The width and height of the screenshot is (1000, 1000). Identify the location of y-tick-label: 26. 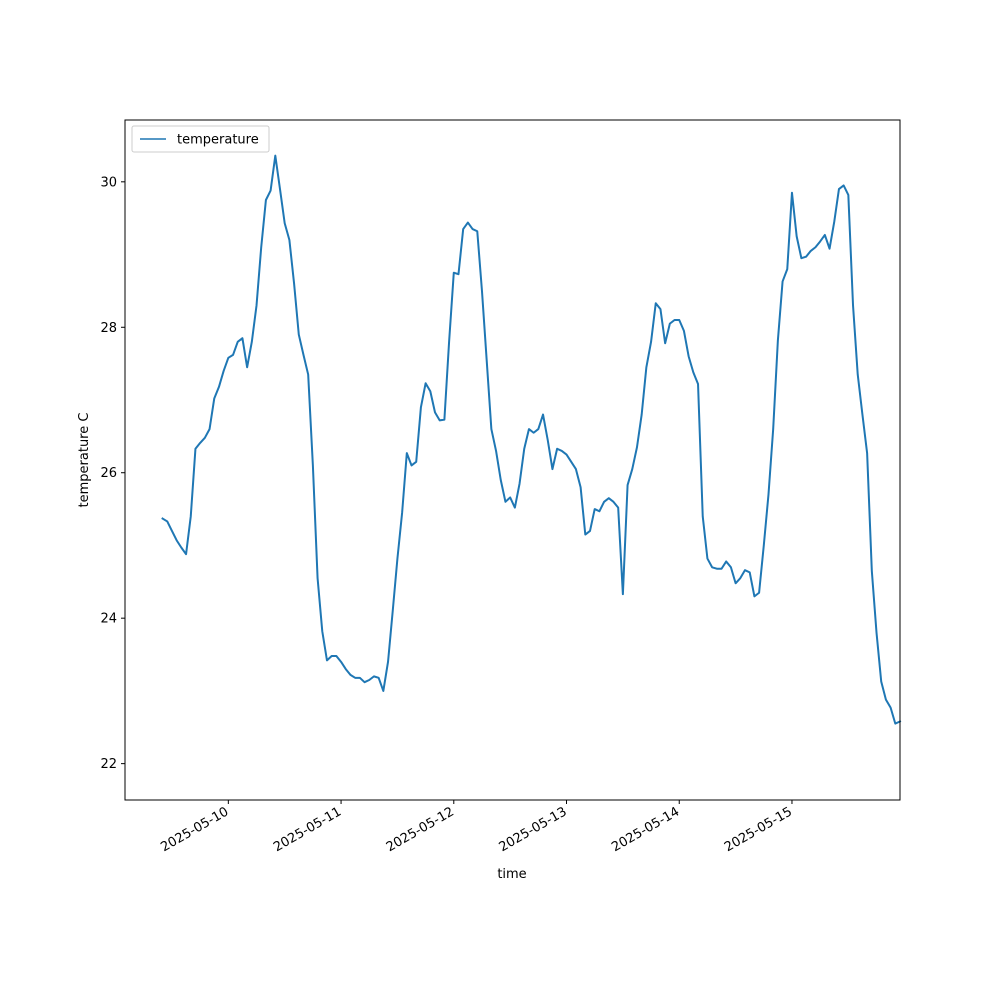
(108, 473).